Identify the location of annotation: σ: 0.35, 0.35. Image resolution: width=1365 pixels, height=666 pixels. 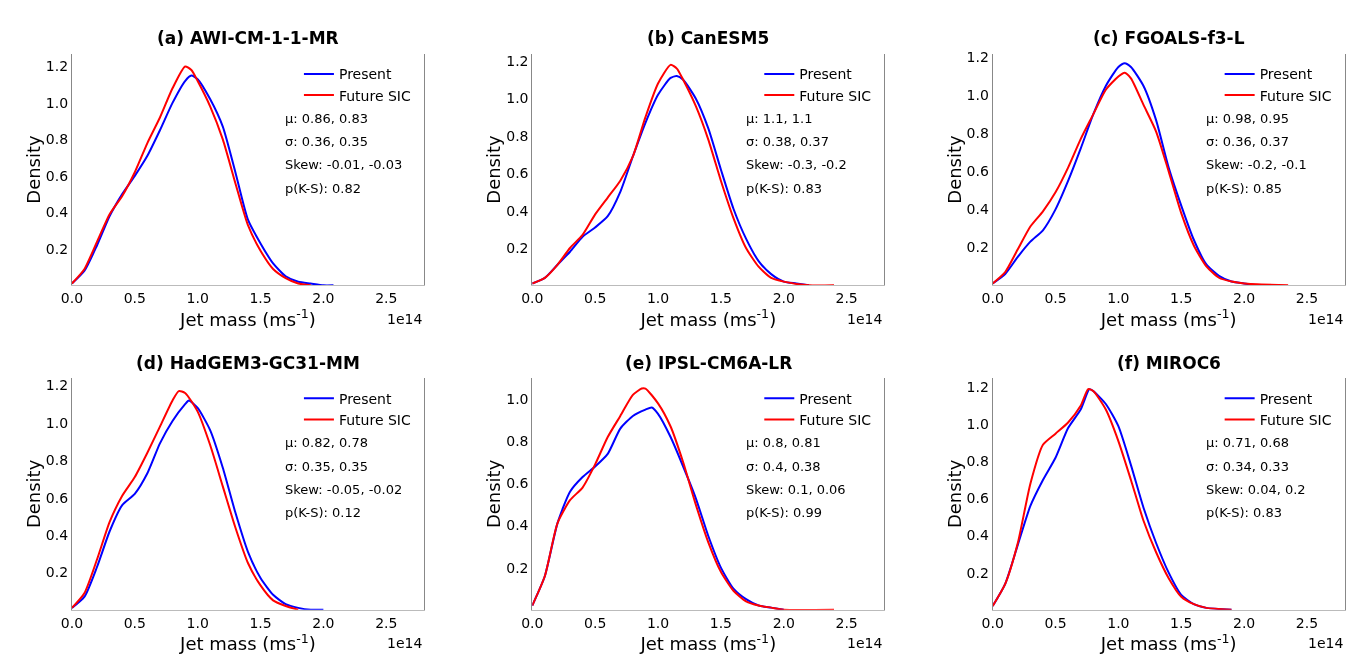
(326, 466).